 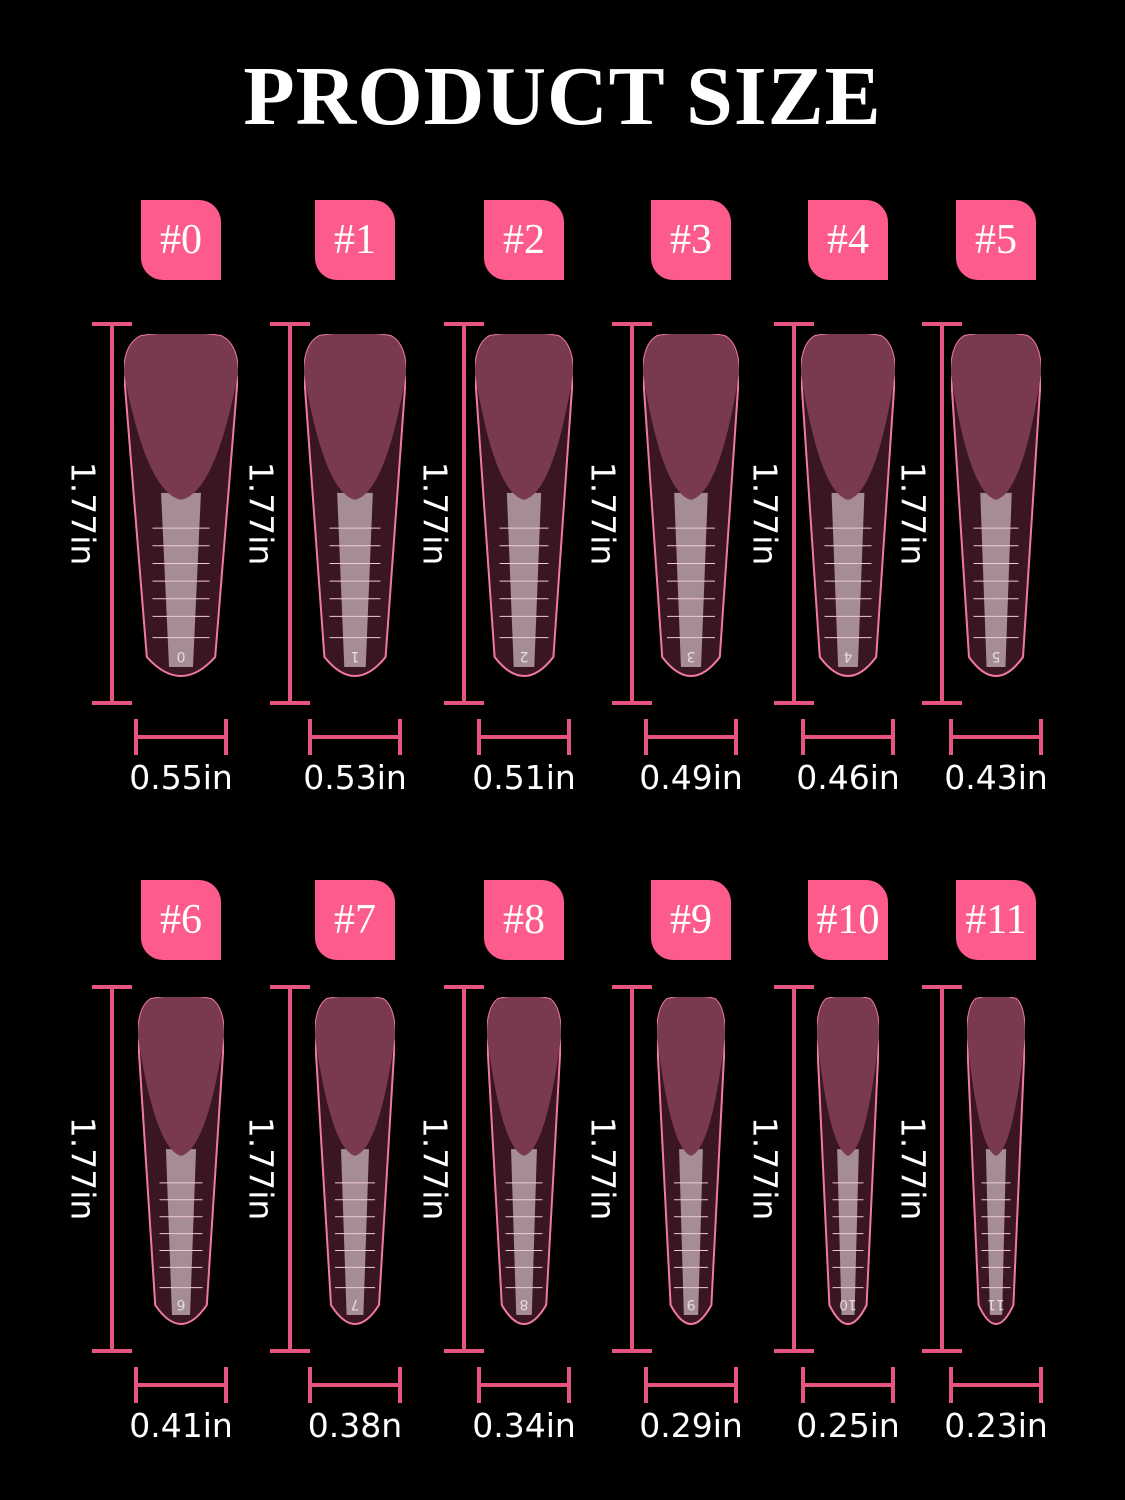 I want to click on svg-text: 0, so click(x=181, y=656).